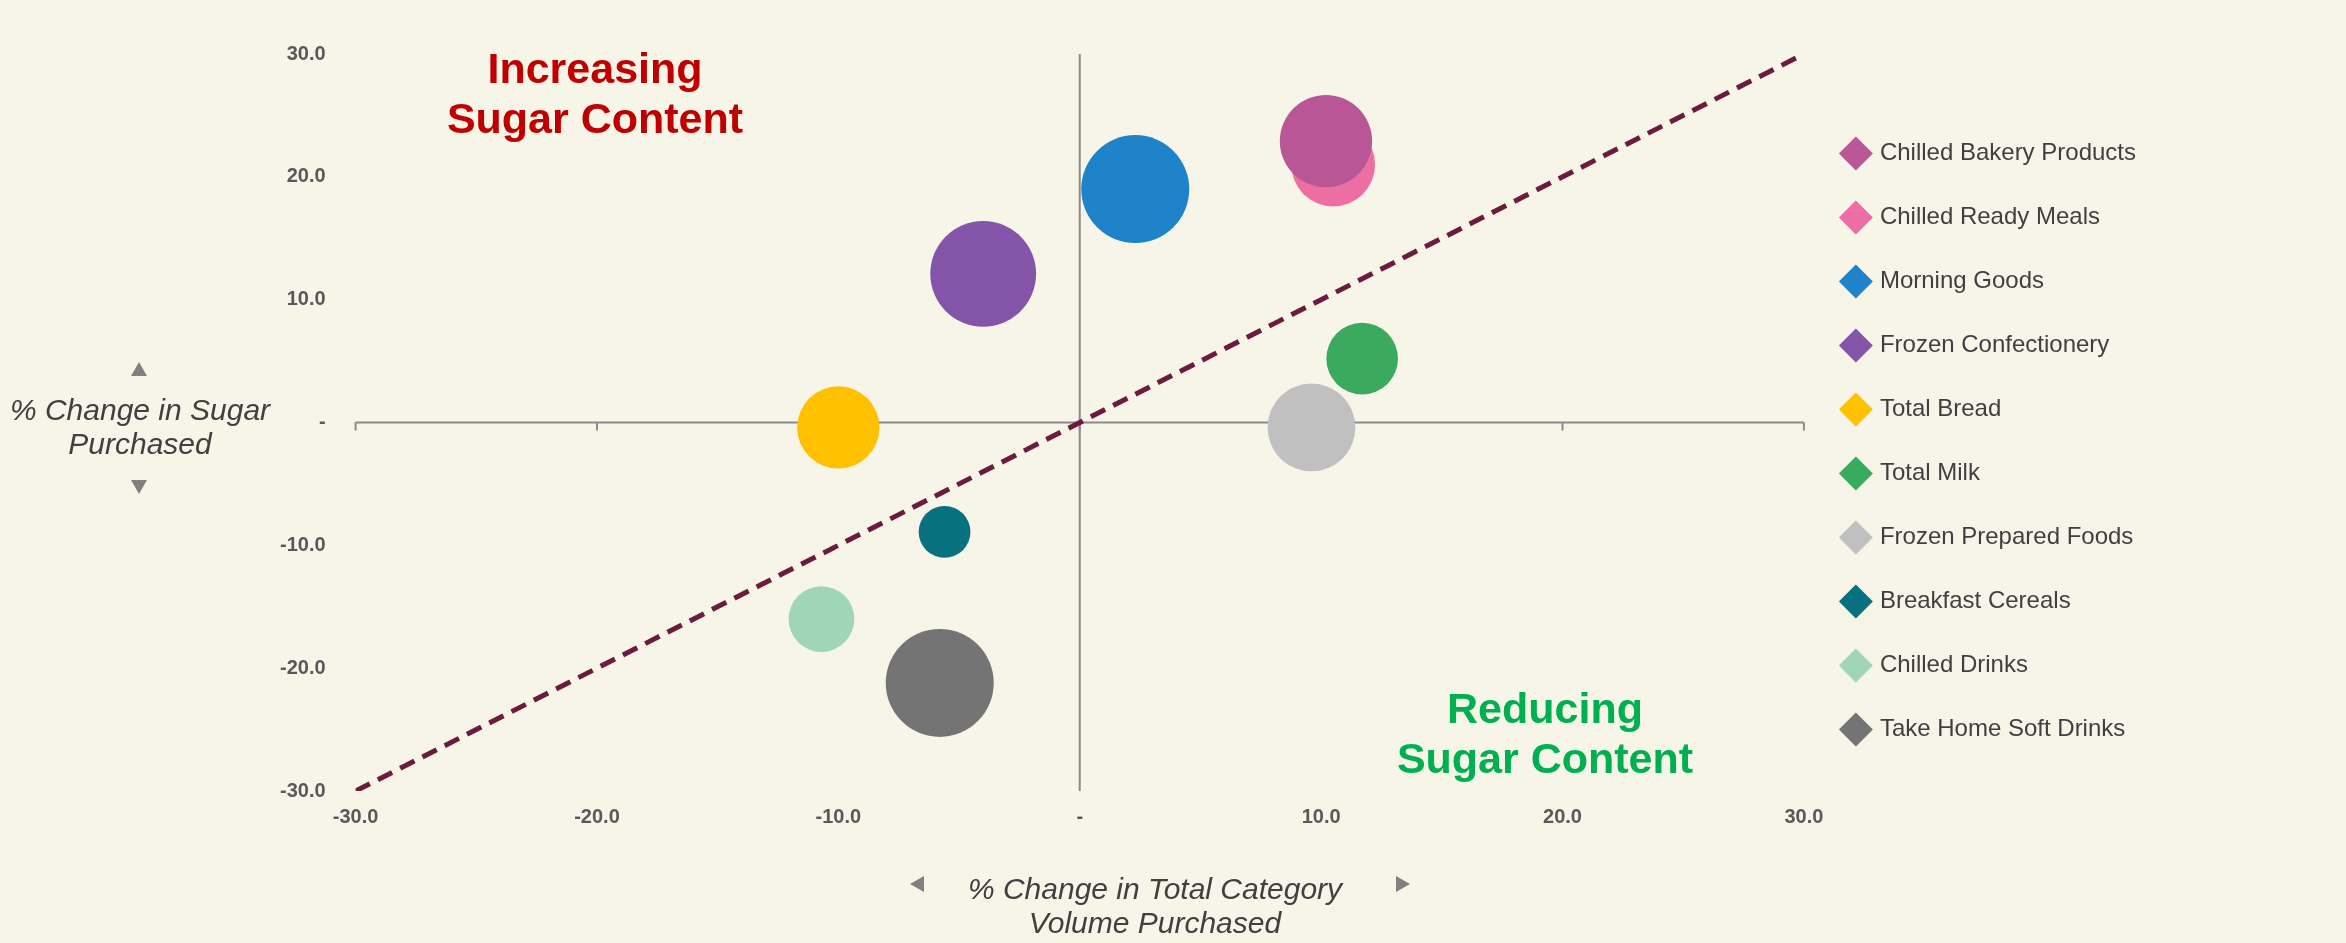  Describe the element at coordinates (597, 815) in the screenshot. I see `x-tick-label: -20.0` at that location.